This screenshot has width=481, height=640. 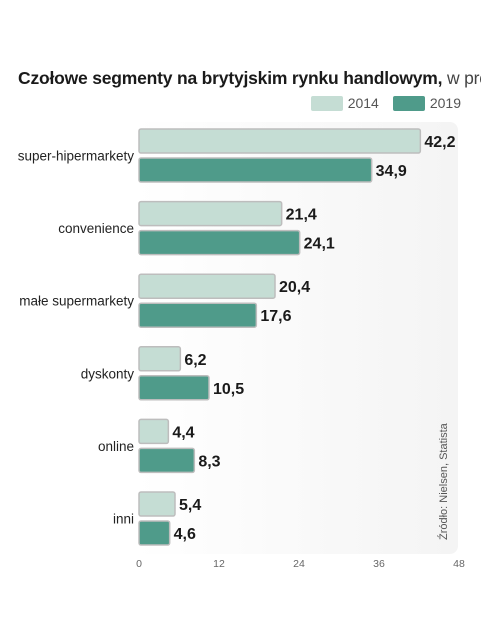 I want to click on category-label-małe-supermarkety: małe supermarkety, so click(x=76, y=301).